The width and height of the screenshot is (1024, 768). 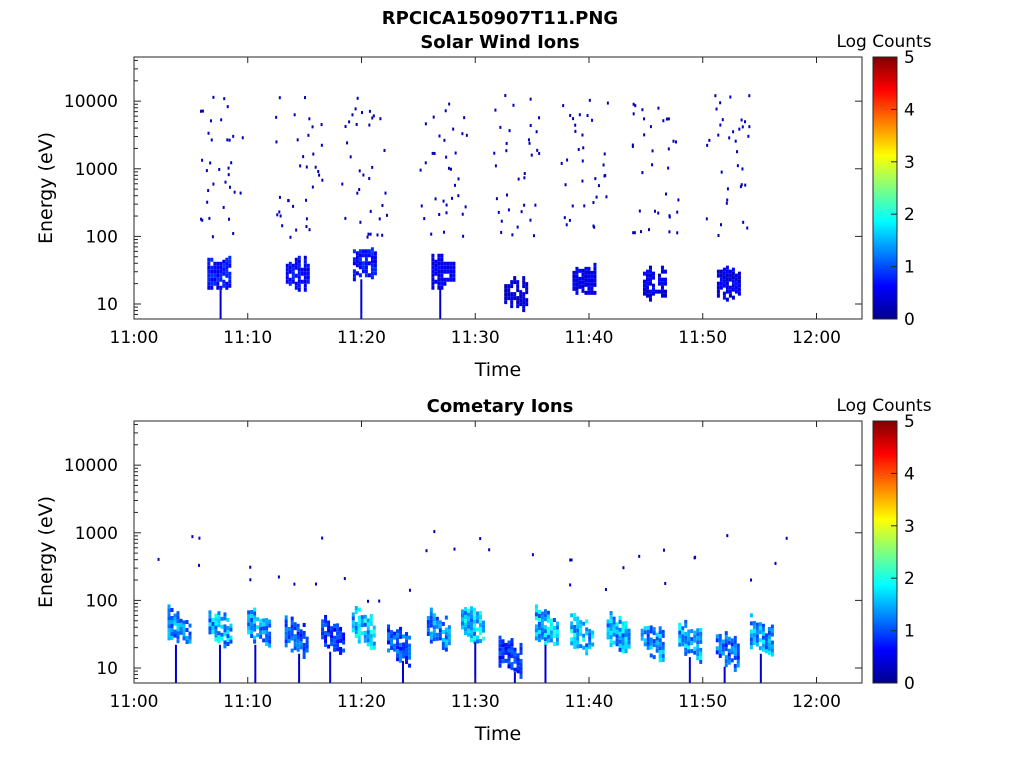 I want to click on y-tick-label: 10, so click(x=107, y=305).